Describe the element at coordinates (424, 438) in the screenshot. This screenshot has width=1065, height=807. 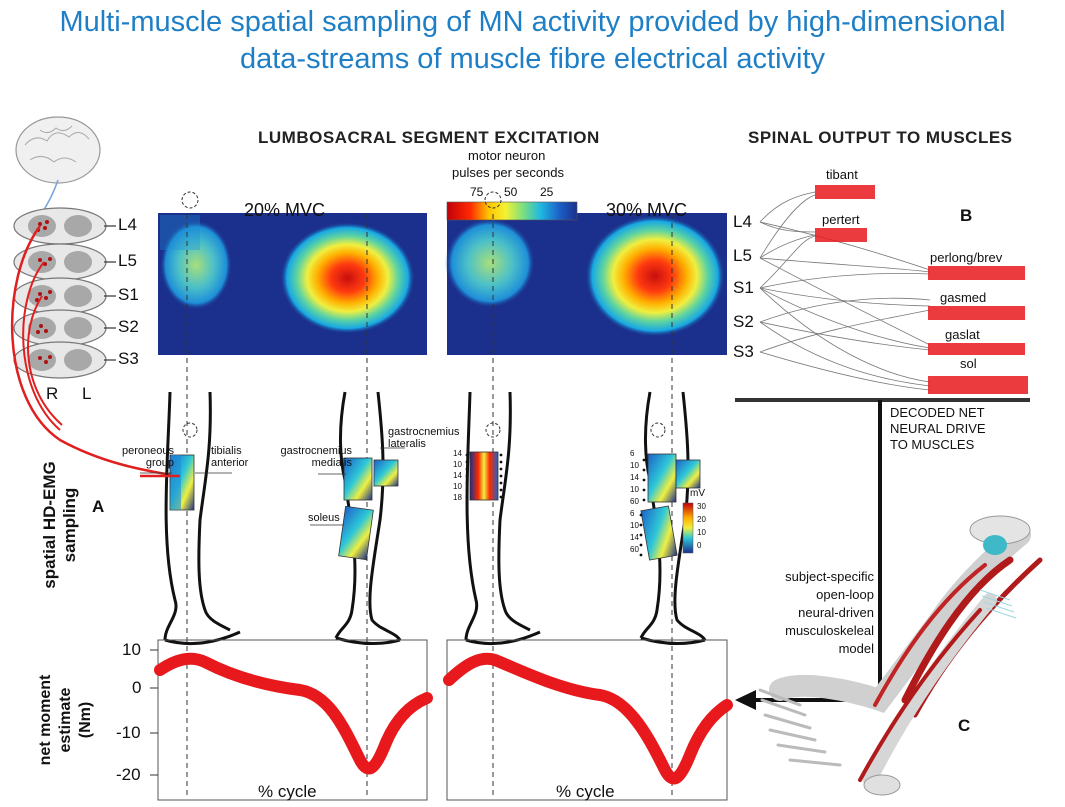
I see `label-gastrocnemius-lateralis: gastrocnemius lateralis` at that location.